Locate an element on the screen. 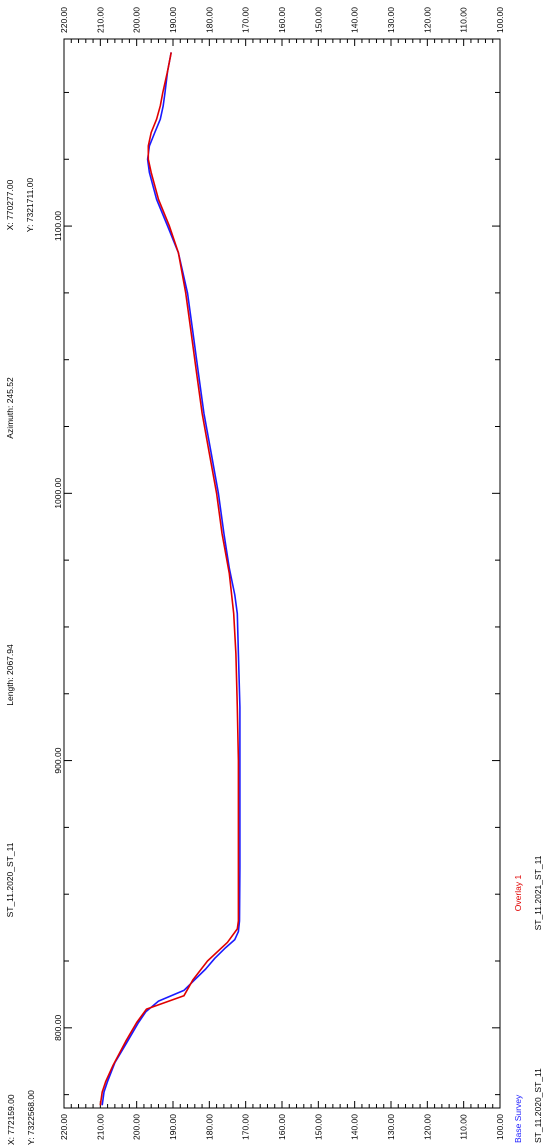 The height and width of the screenshot is (1147, 548). azimuth-label: Azimuth: 245.52 is located at coordinates (10, 408).